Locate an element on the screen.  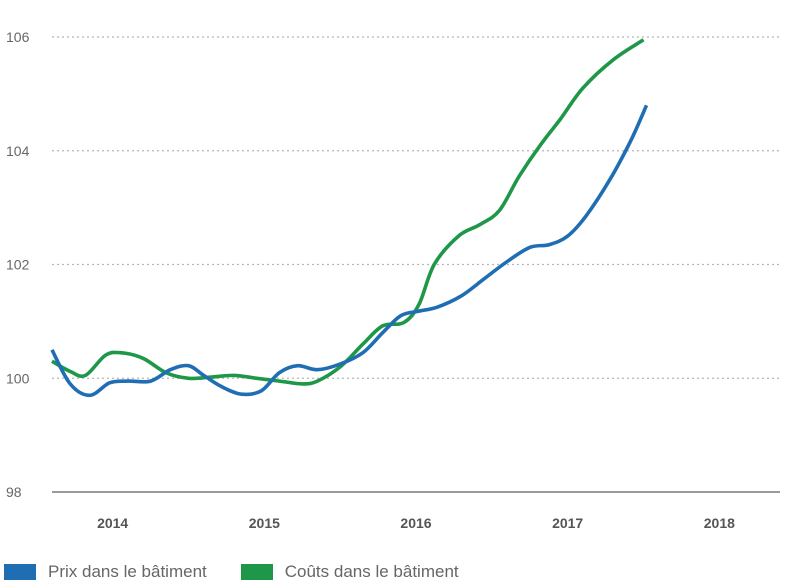
x-tick-label: 2017 is located at coordinates (567, 523).